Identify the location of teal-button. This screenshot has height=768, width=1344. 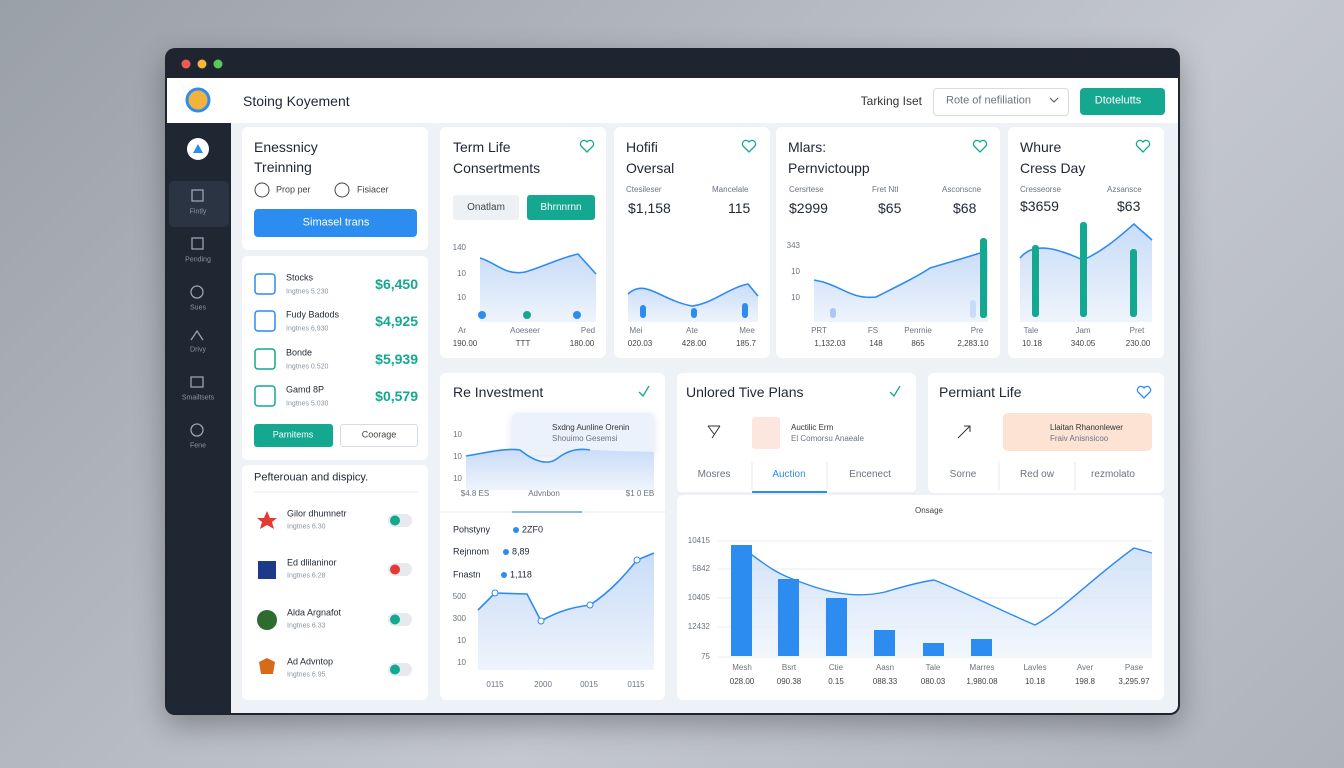
(293, 435).